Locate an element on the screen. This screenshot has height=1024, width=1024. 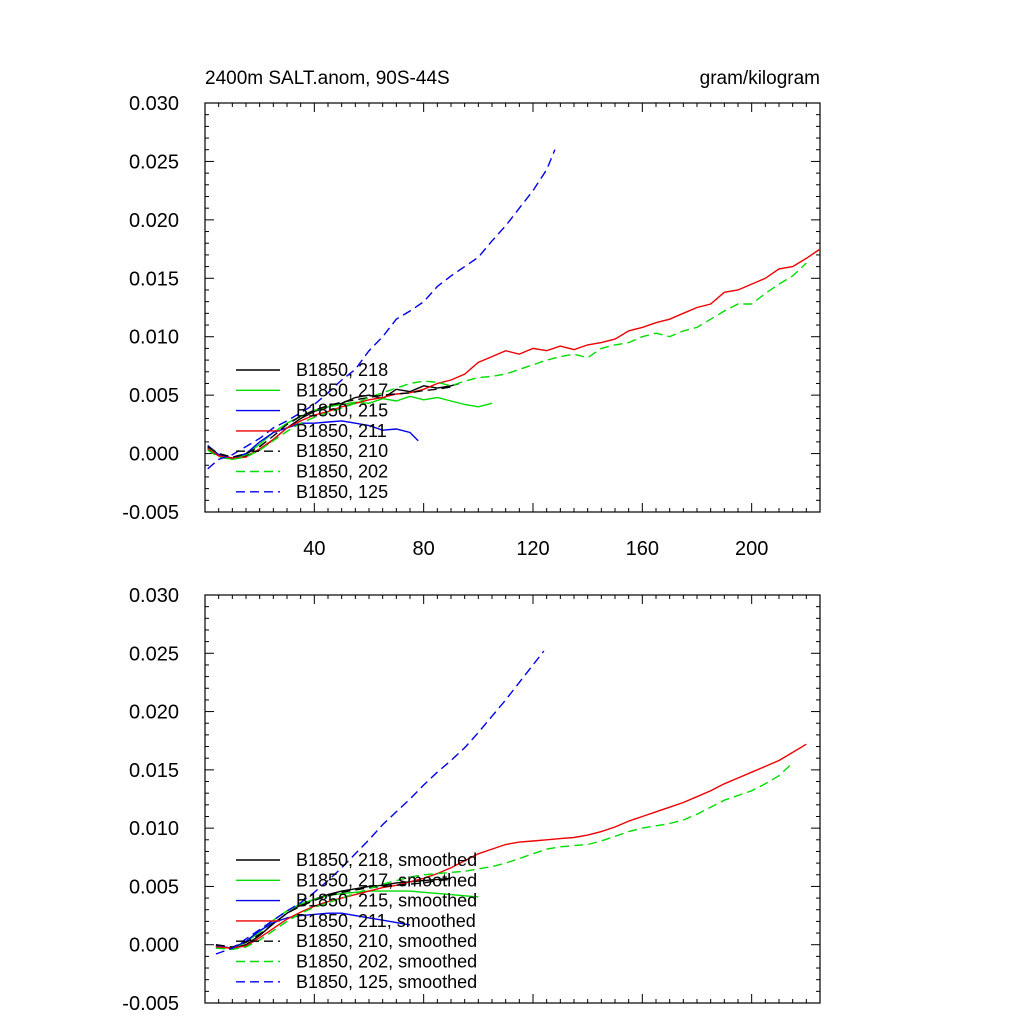
x-tick-label: 80 is located at coordinates (424, 549).